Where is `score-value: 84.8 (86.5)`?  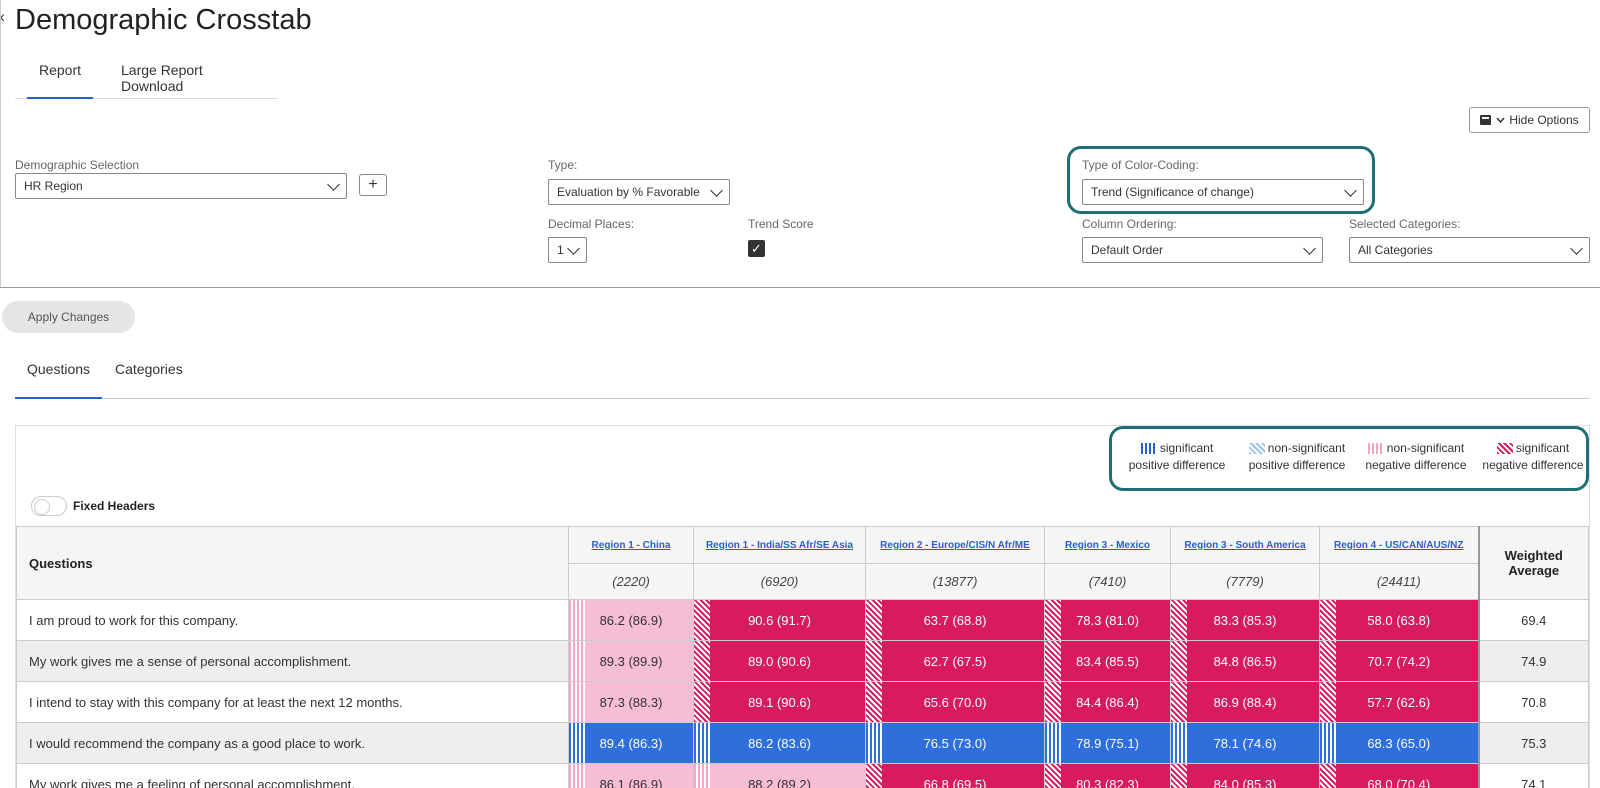
score-value: 84.8 (86.5) is located at coordinates (1245, 661).